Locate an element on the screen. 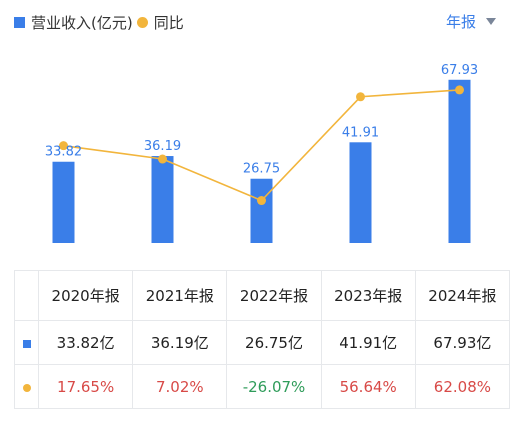 This screenshot has height=422, width=524. revenue-legend-square-icon is located at coordinates (19, 22).